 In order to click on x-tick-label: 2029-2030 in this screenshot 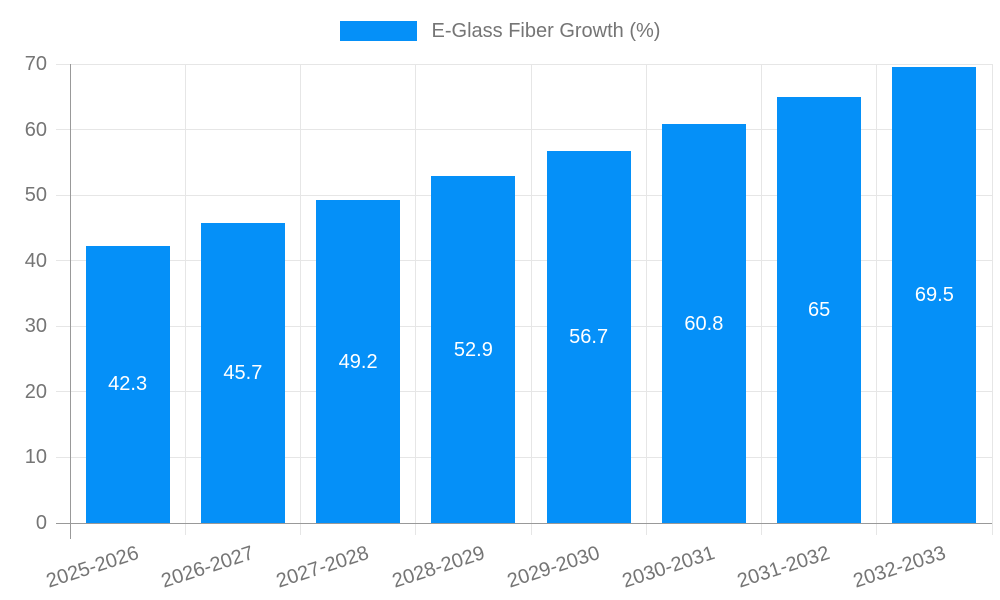, I will do `click(553, 567)`.